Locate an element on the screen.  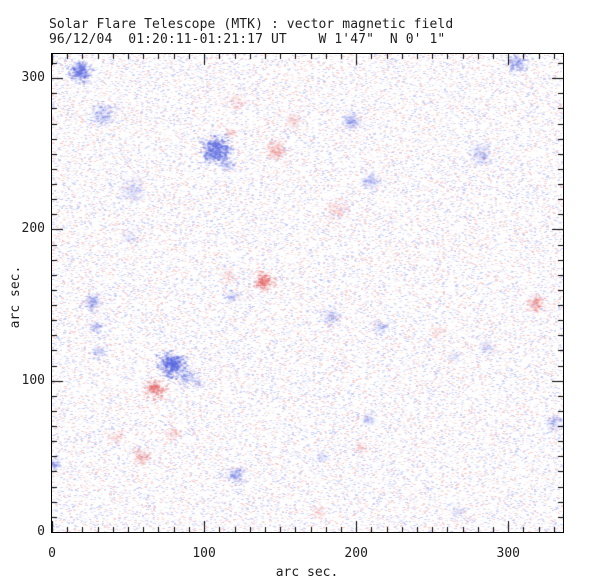
x-tick-label: 300 is located at coordinates (508, 553).